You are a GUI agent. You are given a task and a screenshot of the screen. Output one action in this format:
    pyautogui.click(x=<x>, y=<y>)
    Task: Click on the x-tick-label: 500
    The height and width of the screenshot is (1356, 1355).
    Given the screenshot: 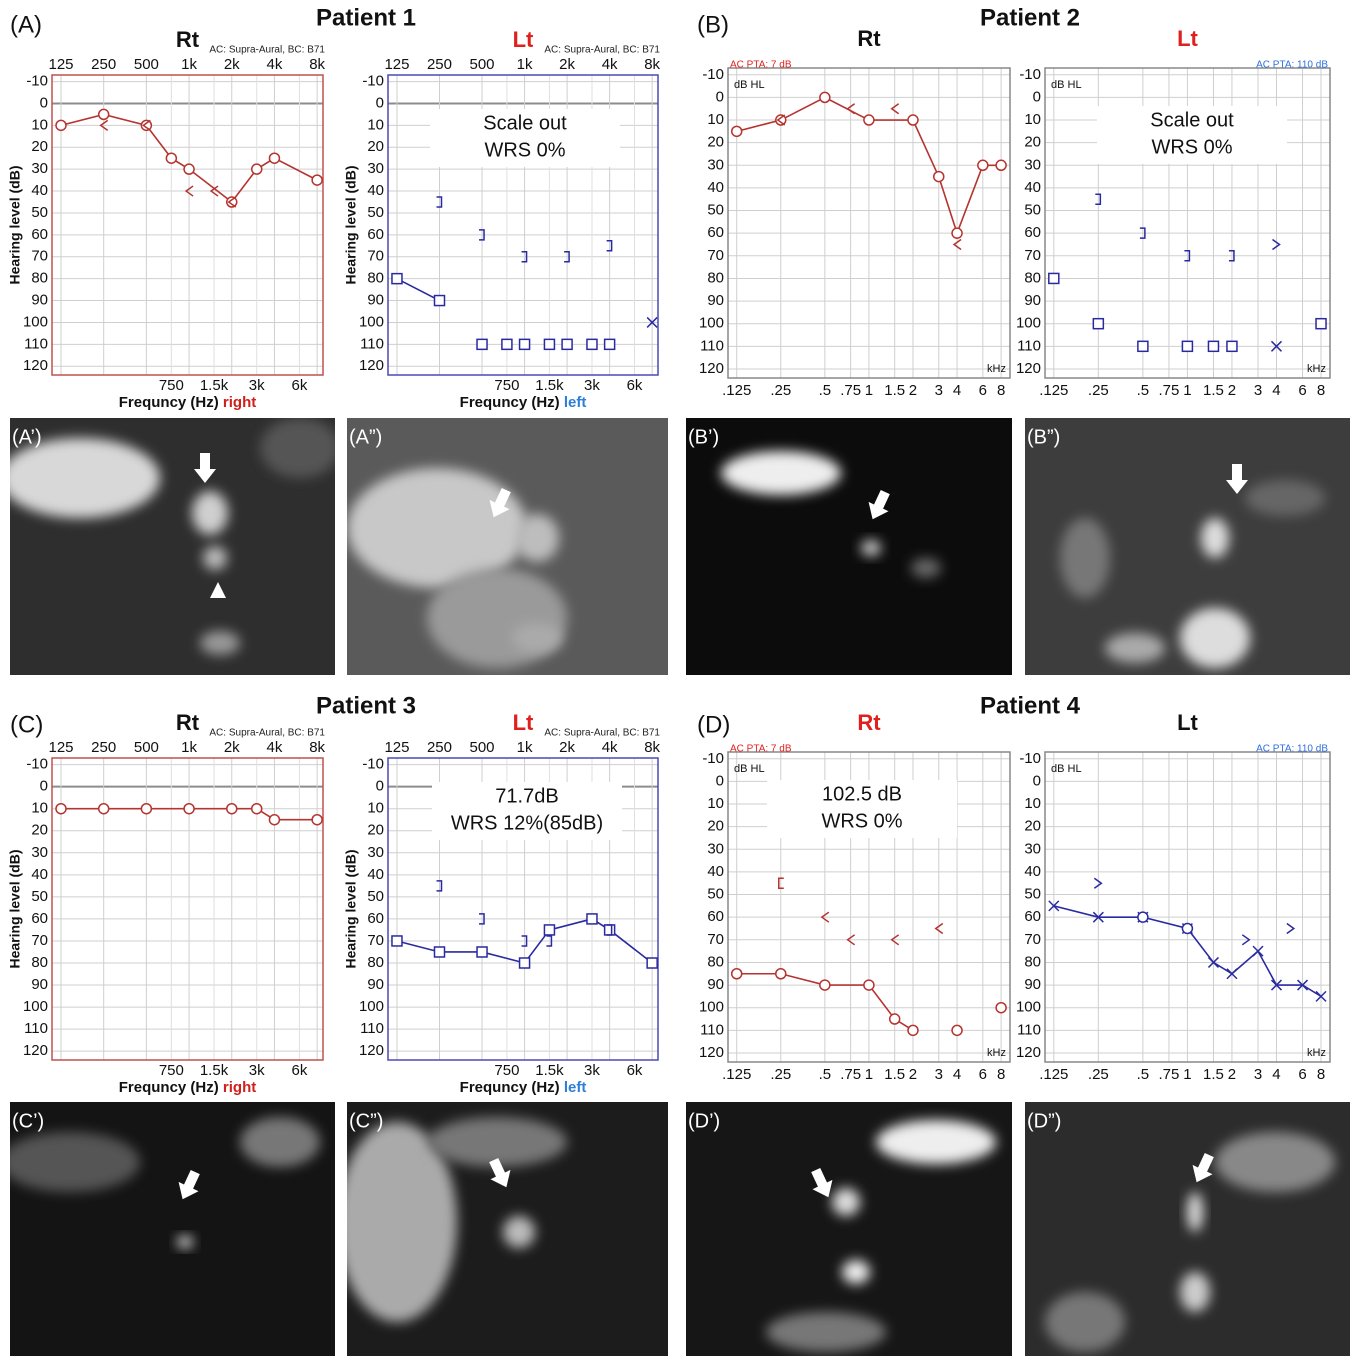 What is the action you would take?
    pyautogui.click(x=146, y=747)
    